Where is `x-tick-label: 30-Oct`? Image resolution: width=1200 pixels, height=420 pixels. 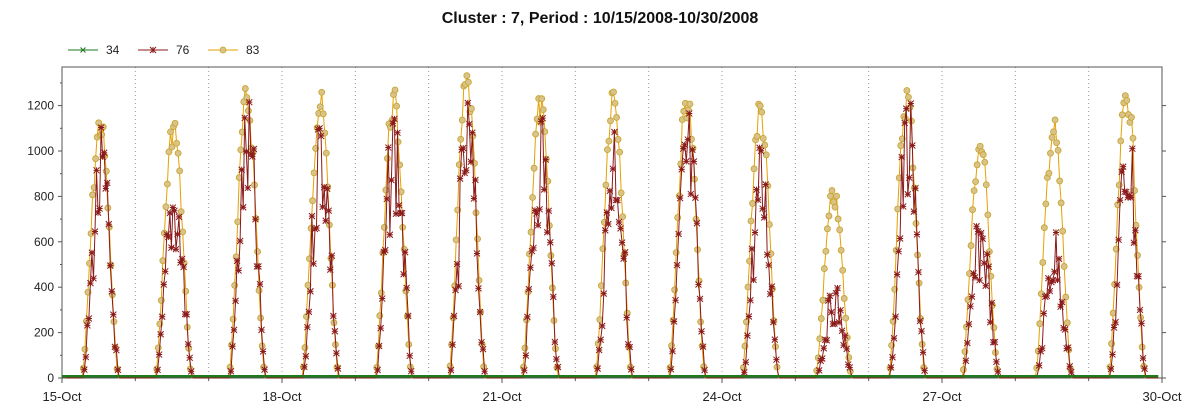
x-tick-label: 30-Oct is located at coordinates (1161, 396).